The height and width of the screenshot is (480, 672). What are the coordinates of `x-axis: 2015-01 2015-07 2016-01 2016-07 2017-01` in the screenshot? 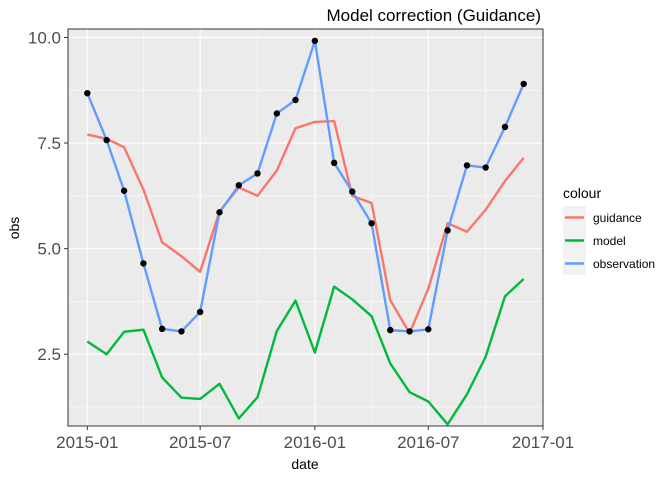 It's located at (315, 439).